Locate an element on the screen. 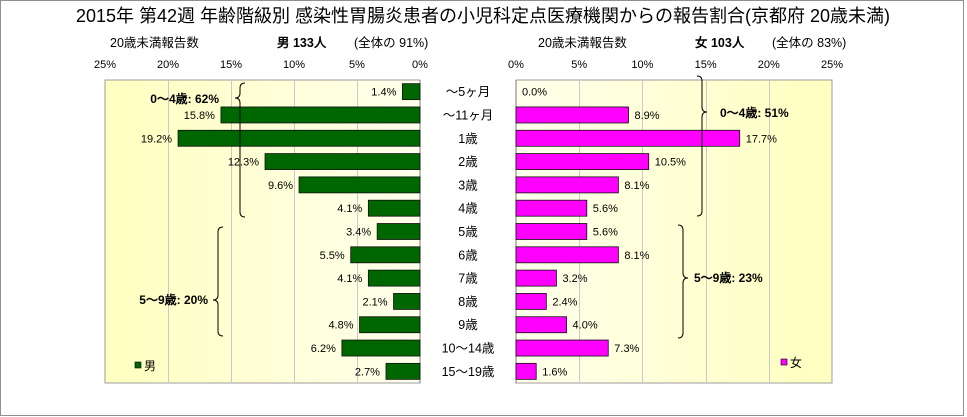 The height and width of the screenshot is (417, 967). category-label: 2歳 is located at coordinates (468, 162).